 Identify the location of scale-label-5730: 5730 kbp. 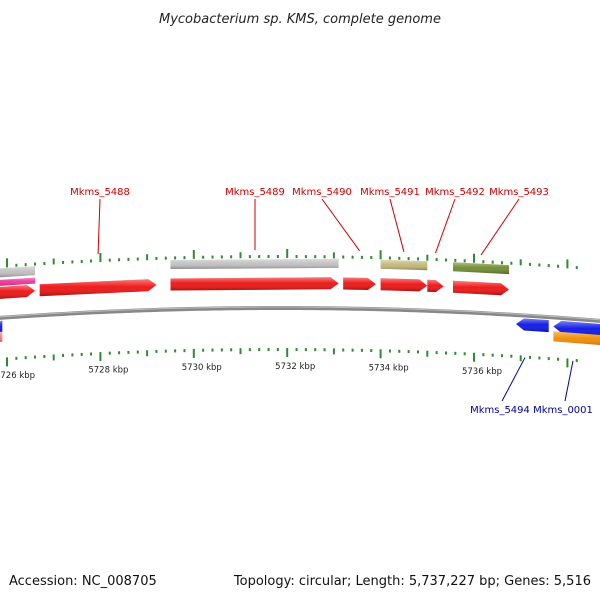
(202, 368).